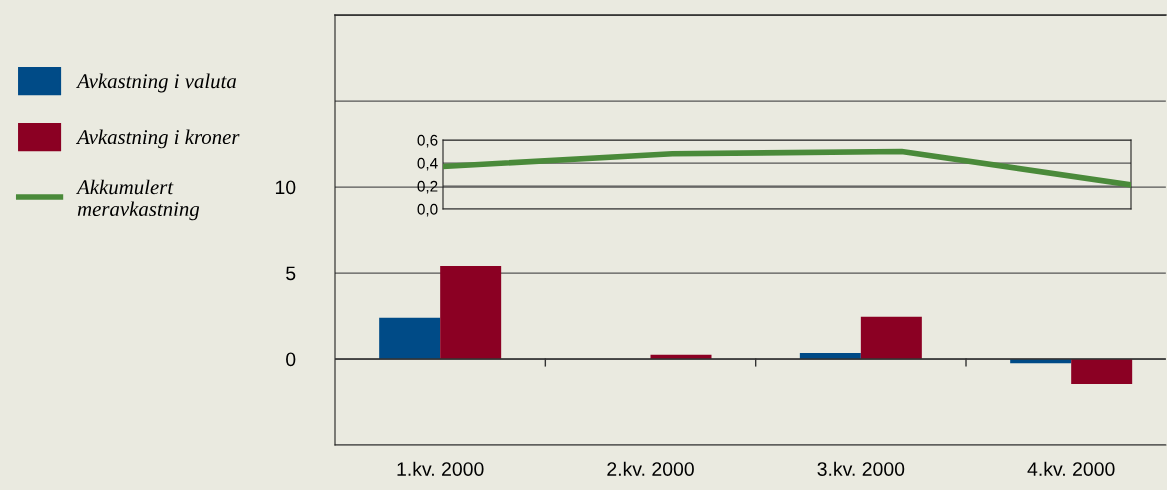 Image resolution: width=1167 pixels, height=490 pixels. What do you see at coordinates (440, 468) in the screenshot?
I see `x-tick-label: 1.kv. 2000` at bounding box center [440, 468].